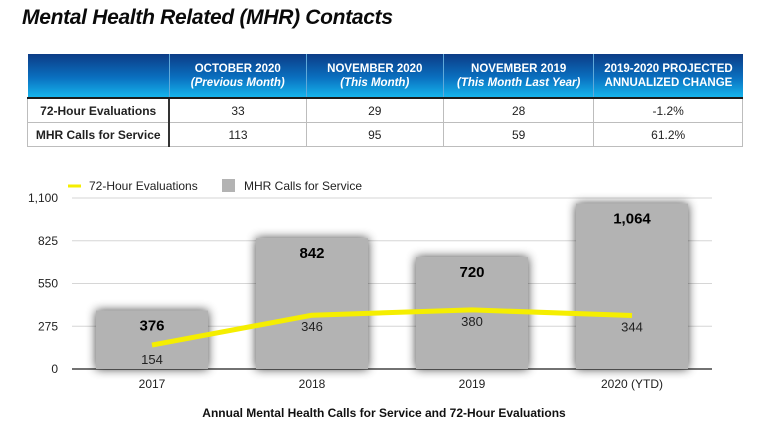  I want to click on y-tick-label: 0, so click(54, 369).